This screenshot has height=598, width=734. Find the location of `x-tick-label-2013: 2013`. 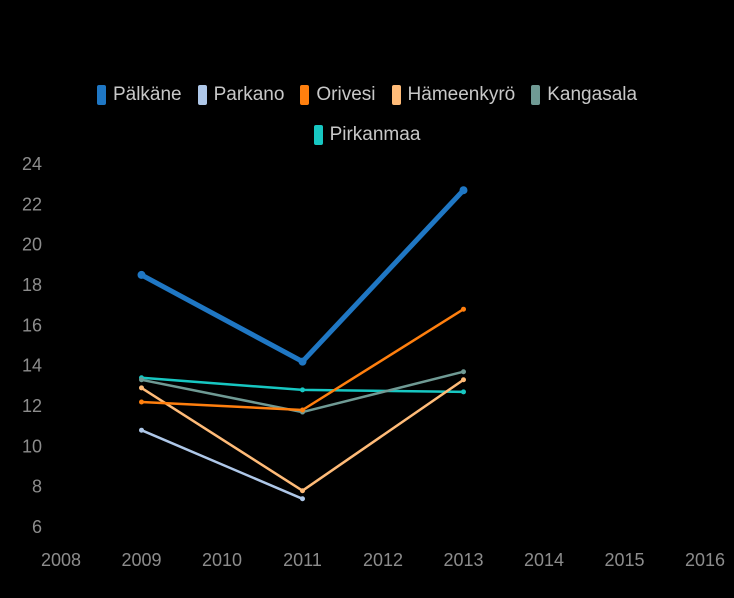

x-tick-label-2013: 2013 is located at coordinates (463, 560).